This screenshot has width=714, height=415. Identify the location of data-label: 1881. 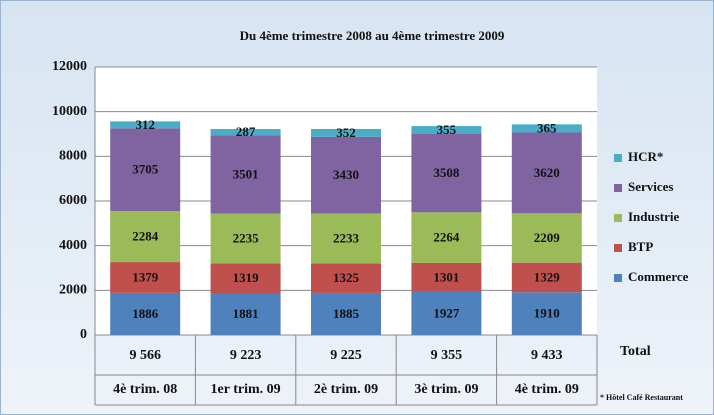
(246, 313).